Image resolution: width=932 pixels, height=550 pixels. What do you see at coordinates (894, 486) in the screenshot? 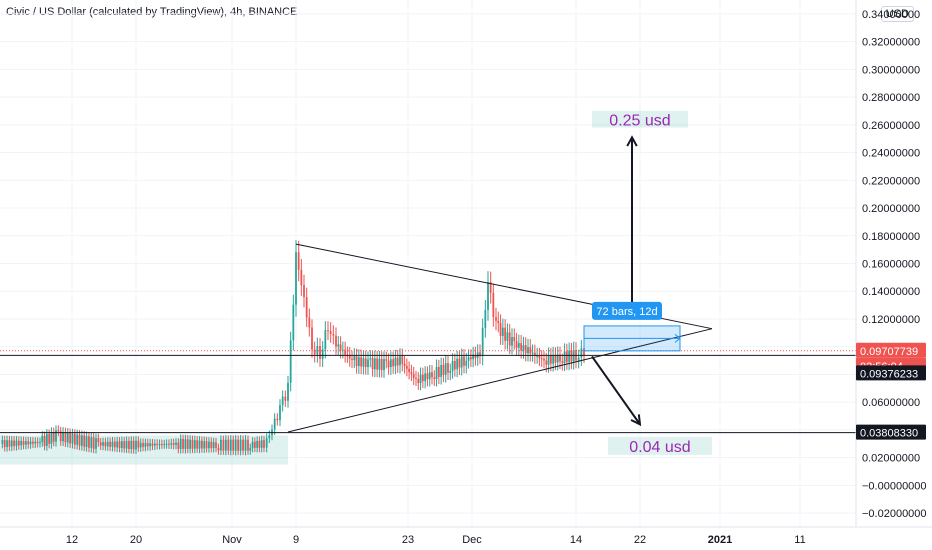
I see `y-tick-label: −0.00000000` at bounding box center [894, 486].